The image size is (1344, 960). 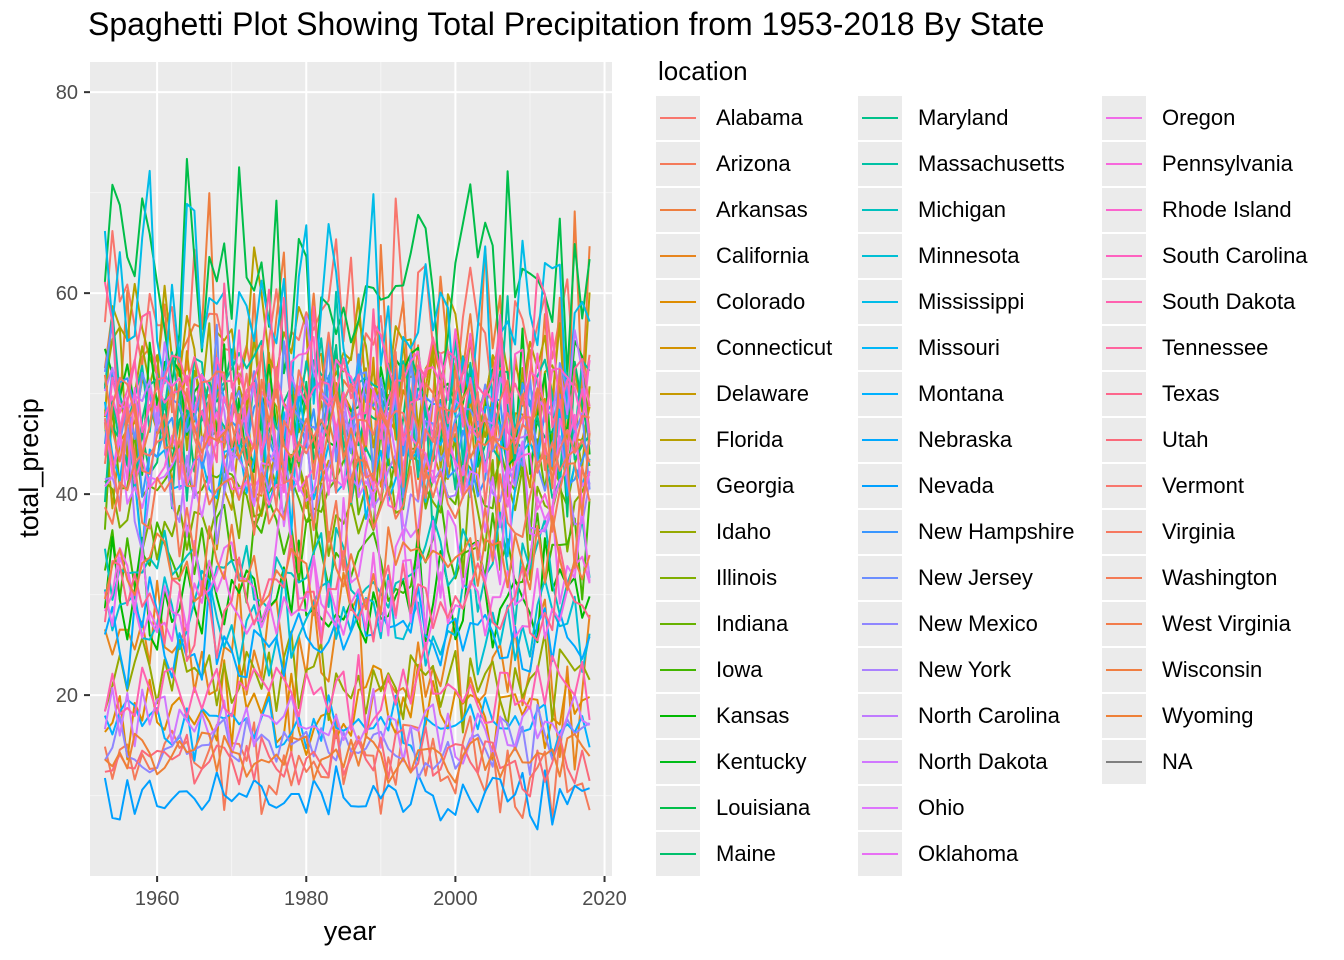 What do you see at coordinates (964, 669) in the screenshot?
I see `legend-label: New York` at bounding box center [964, 669].